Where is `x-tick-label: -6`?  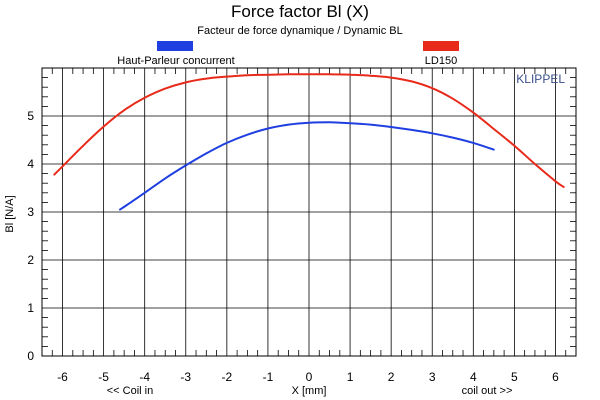 x-tick-label: -6 is located at coordinates (62, 377).